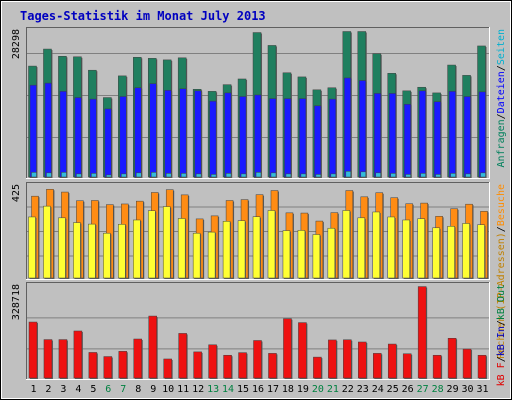 The height and width of the screenshot is (400, 512). What do you see at coordinates (501, 302) in the screenshot?
I see `legend-entry: kB Out` at bounding box center [501, 302].